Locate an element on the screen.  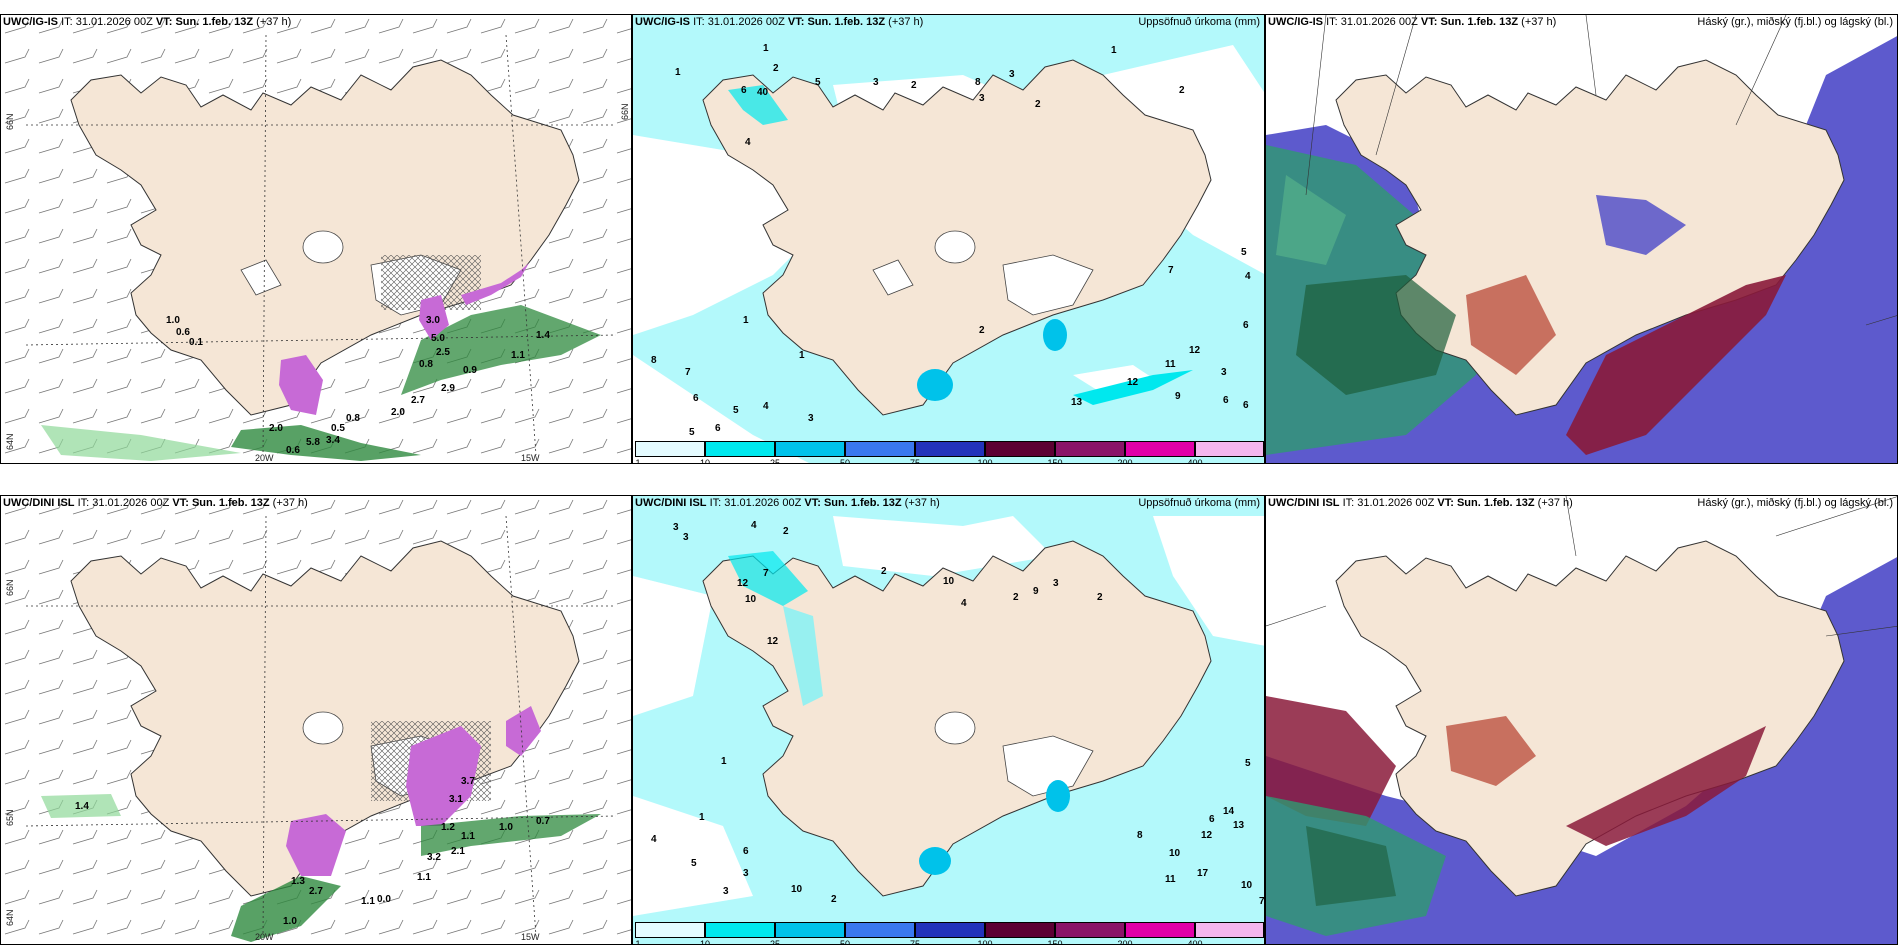
precip-cyan is located at coordinates (758, 105).